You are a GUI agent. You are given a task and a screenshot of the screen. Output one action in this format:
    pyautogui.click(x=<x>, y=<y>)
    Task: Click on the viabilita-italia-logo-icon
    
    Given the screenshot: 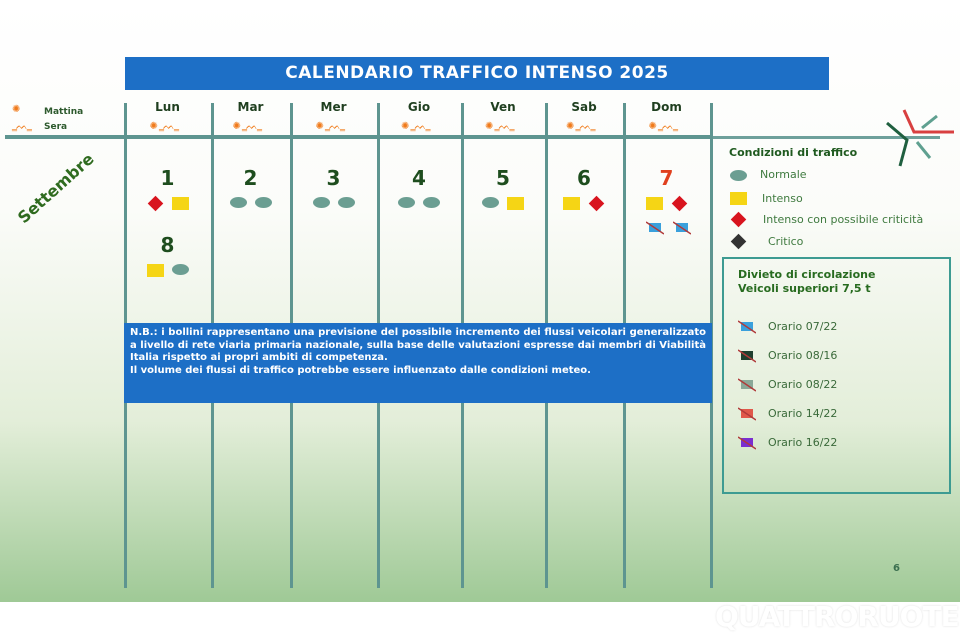 What is the action you would take?
    pyautogui.click(x=920, y=138)
    